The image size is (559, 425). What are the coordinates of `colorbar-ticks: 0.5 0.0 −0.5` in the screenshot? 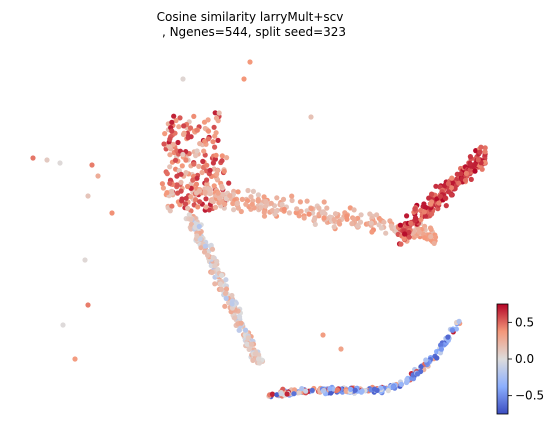 It's located at (526, 359).